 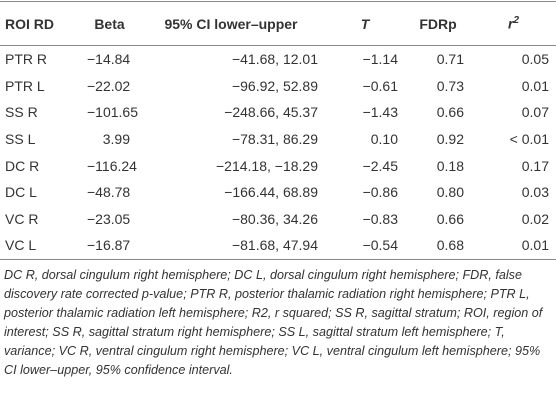 I want to click on table-cell: 0.80, so click(x=450, y=192).